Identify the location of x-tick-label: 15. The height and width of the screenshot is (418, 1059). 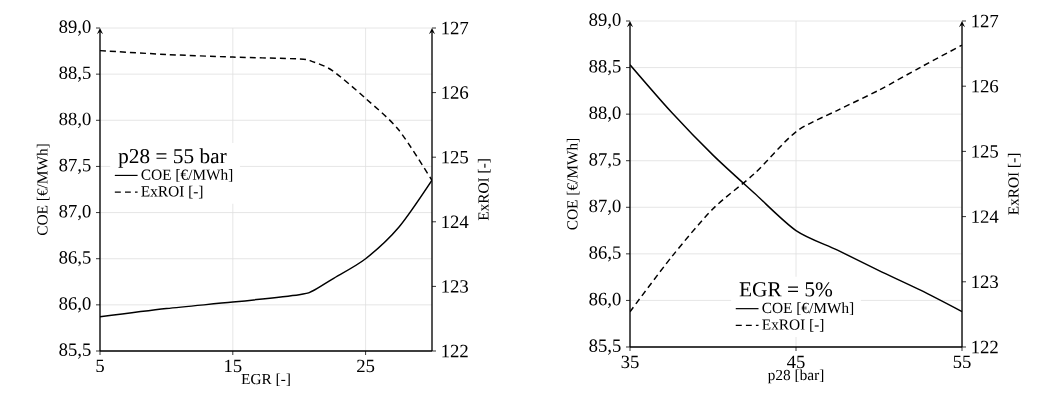
(233, 366).